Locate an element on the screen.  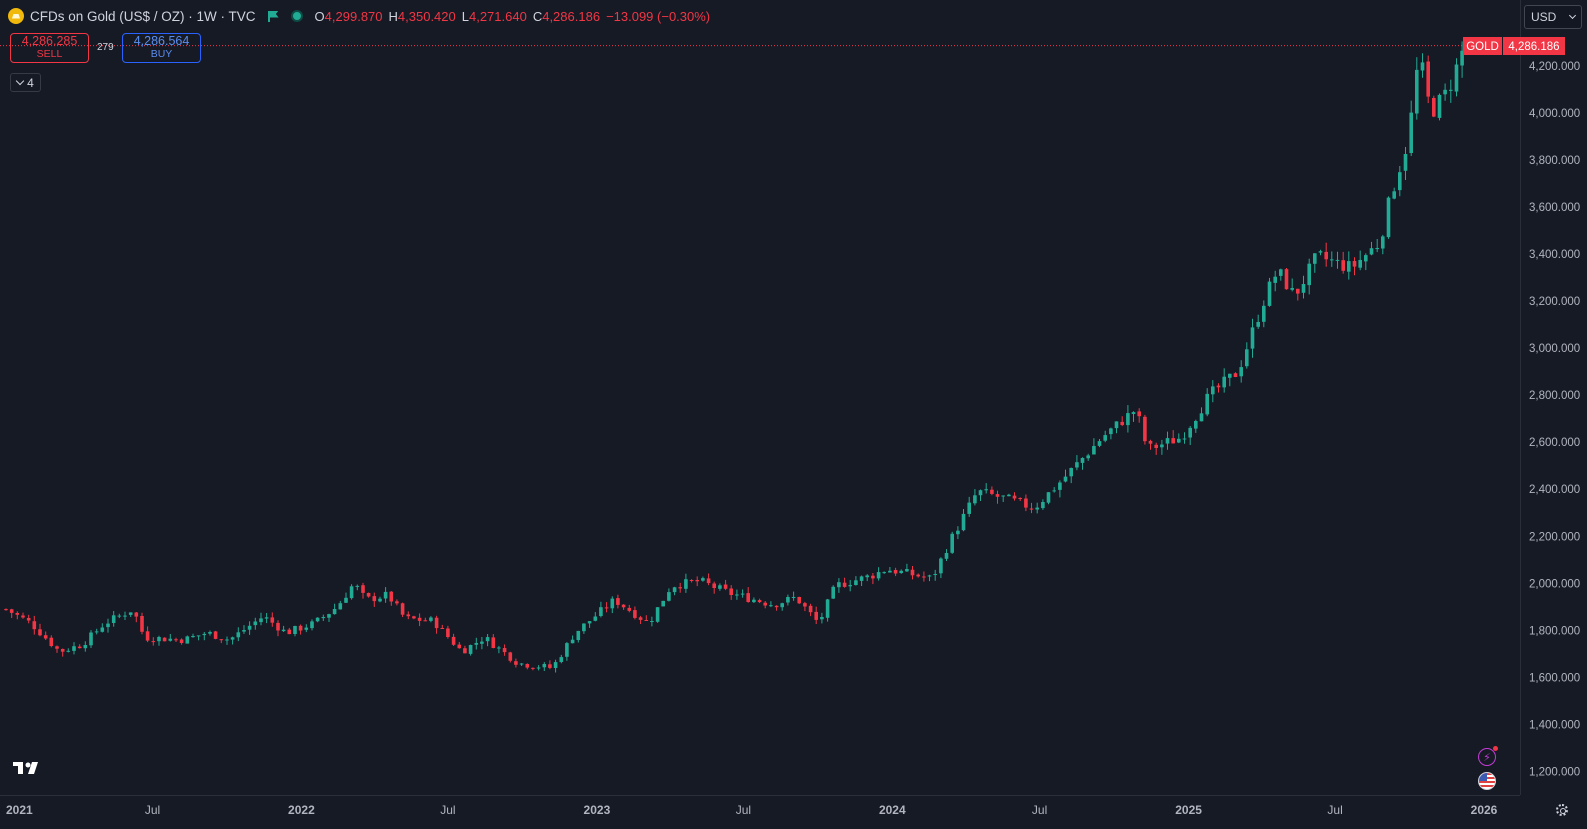
time-axis: 2021 Jul 2022 Jul 2023 Jul 2024 Jul 2025 Jul 2026 is located at coordinates (760, 809).